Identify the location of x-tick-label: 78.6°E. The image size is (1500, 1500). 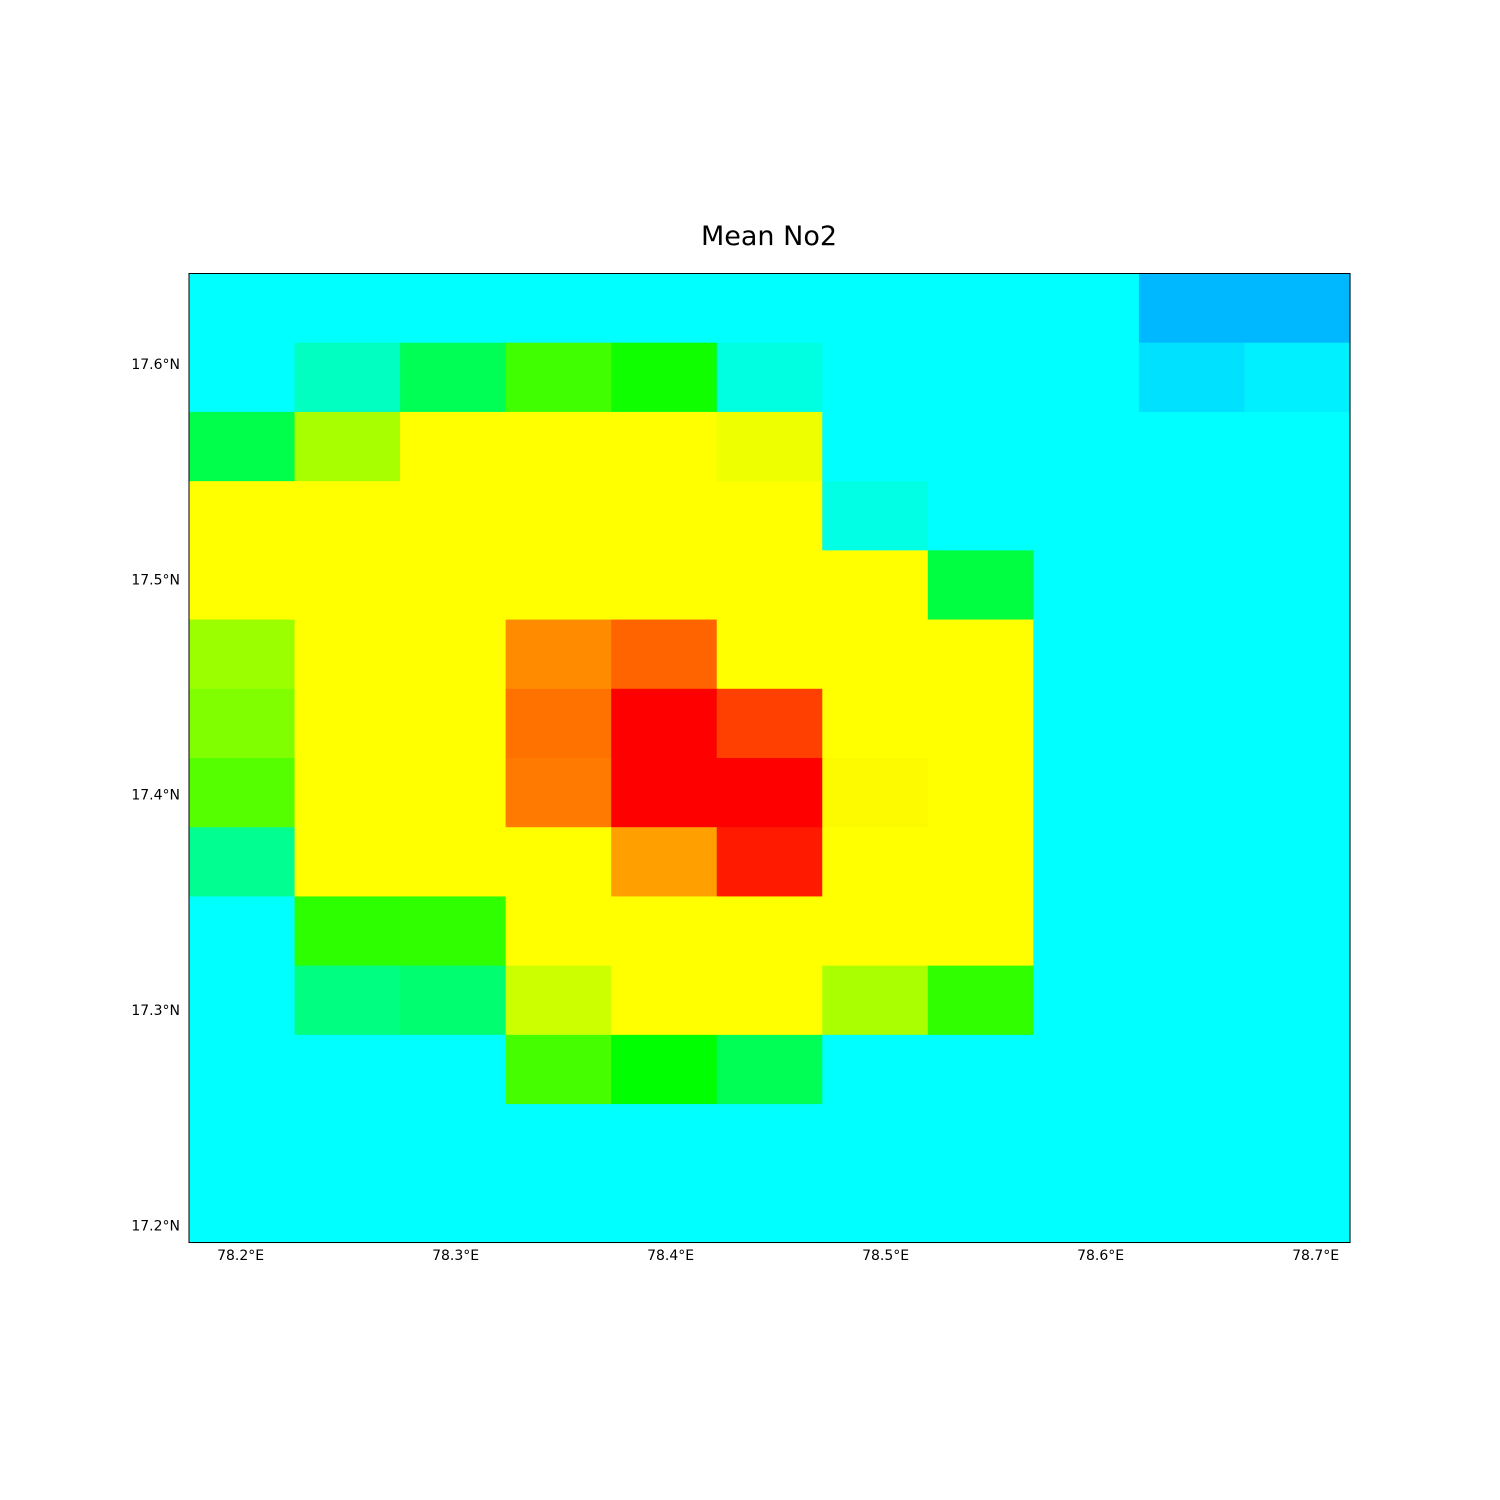
(1100, 1256).